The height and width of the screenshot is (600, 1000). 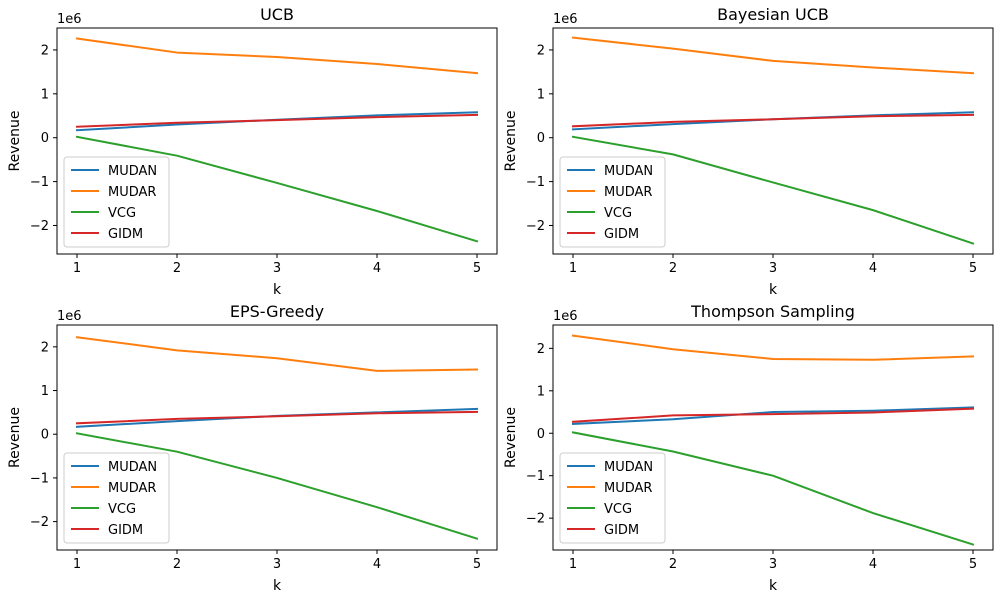 I want to click on subplot-title: Bayesian UCB, so click(x=773, y=14).